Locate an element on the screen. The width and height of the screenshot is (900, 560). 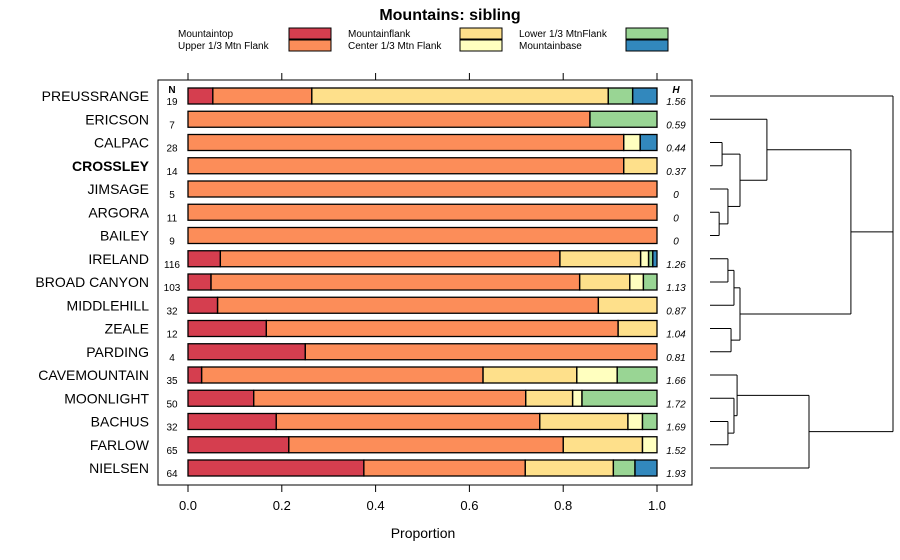
row-label: PARDING is located at coordinates (117, 352).